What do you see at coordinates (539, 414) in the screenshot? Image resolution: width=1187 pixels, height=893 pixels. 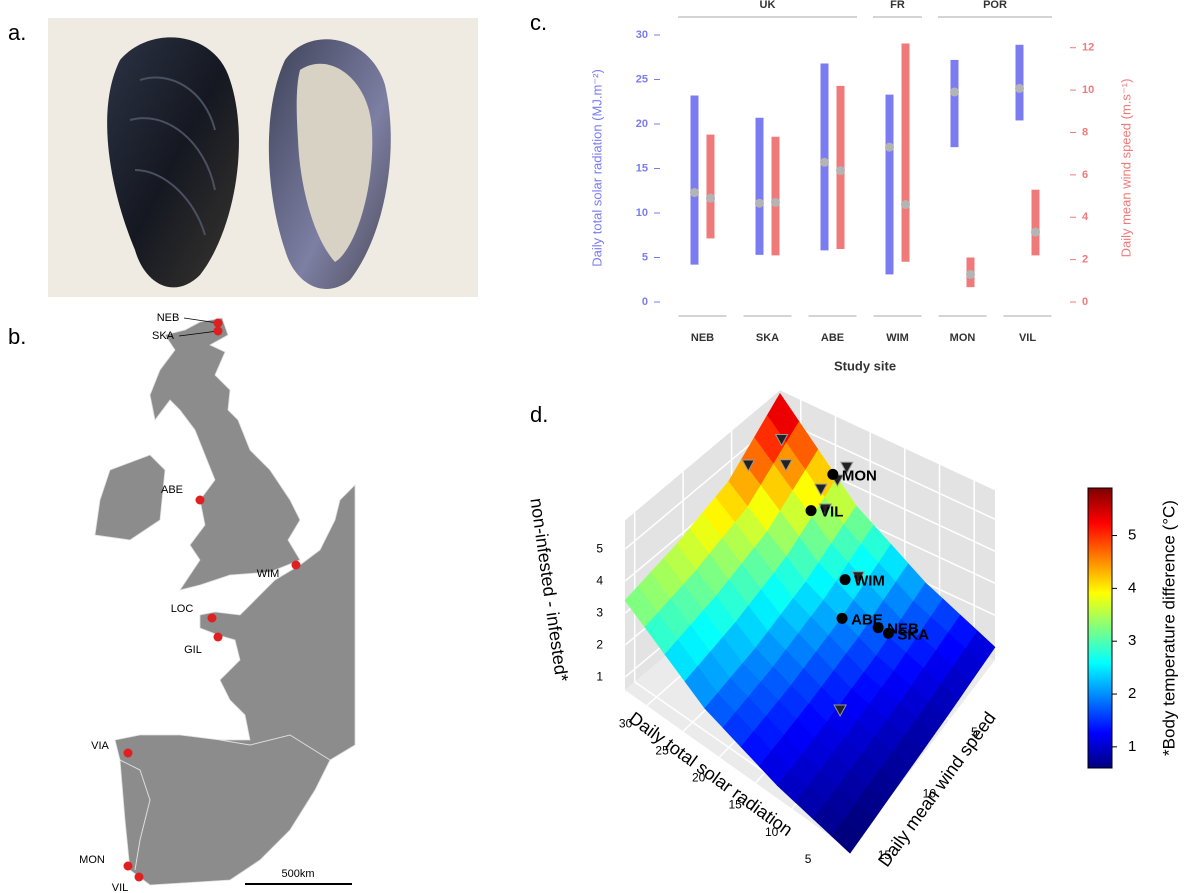 I see `panel-label: d.` at bounding box center [539, 414].